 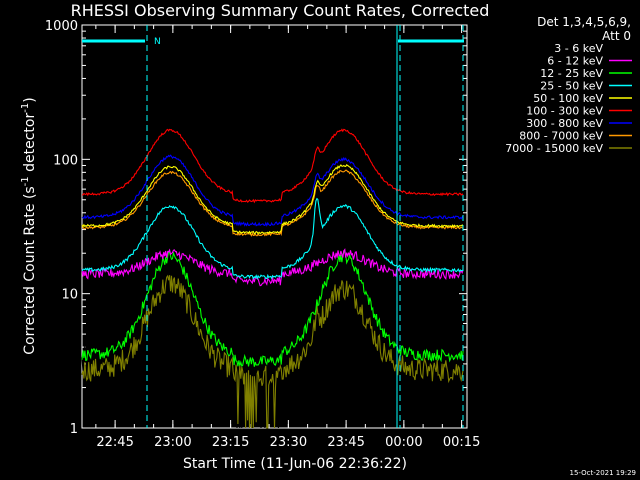 What do you see at coordinates (69, 295) in the screenshot?
I see `y-tick-label: 10` at bounding box center [69, 295].